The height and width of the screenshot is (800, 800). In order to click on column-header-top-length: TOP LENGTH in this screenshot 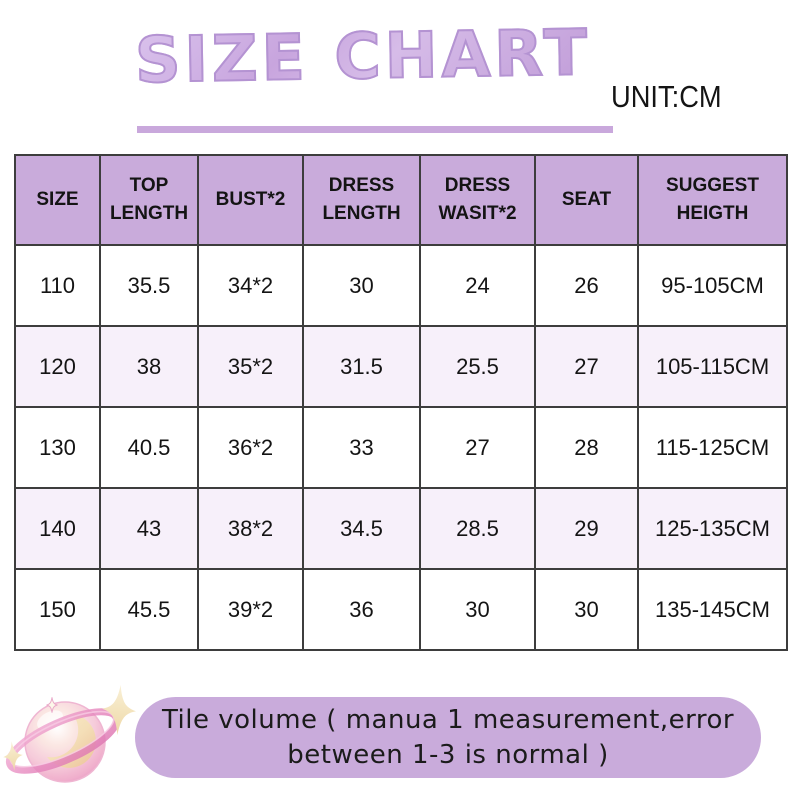, I will do `click(149, 200)`.